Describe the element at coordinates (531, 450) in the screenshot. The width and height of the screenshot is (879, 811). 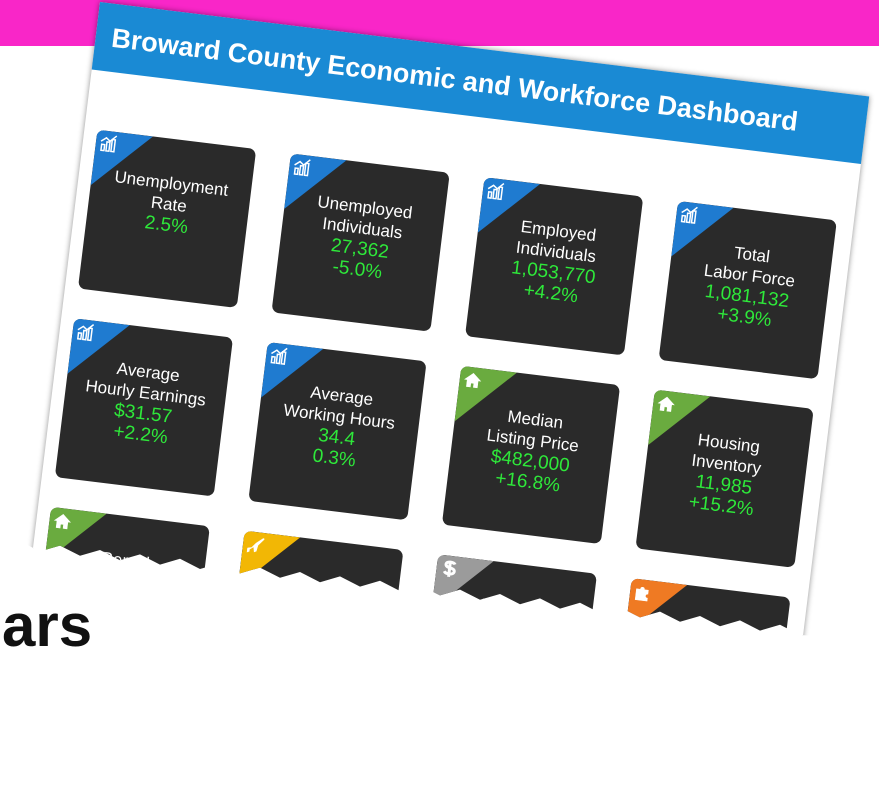
I see `tile-text: Median Listing Price $482,000 +16.8%` at that location.